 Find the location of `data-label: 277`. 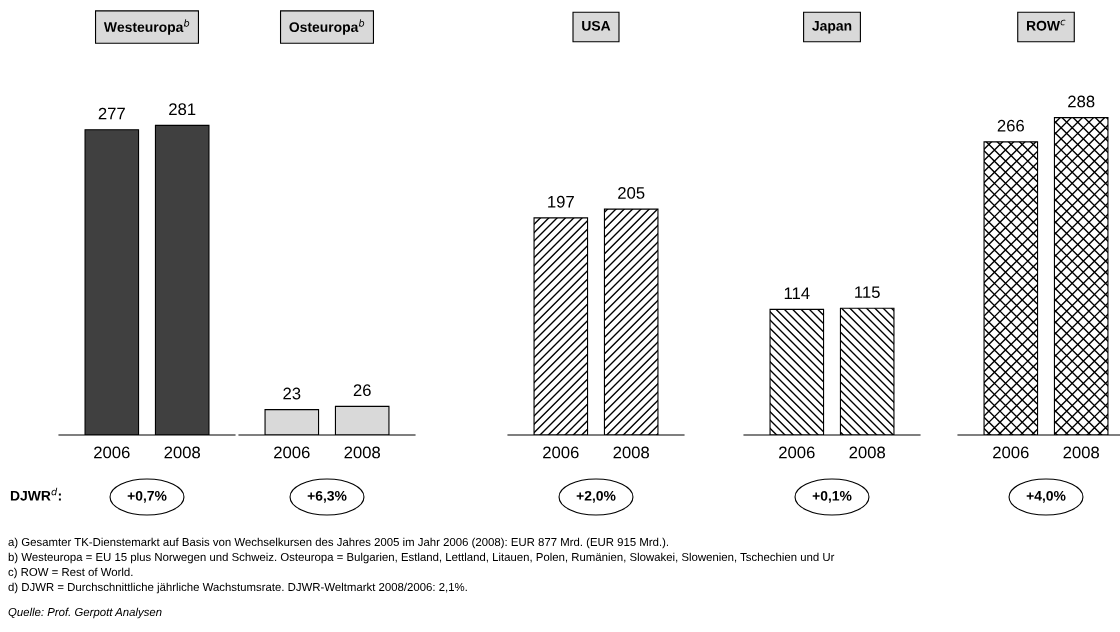

data-label: 277 is located at coordinates (111, 113).